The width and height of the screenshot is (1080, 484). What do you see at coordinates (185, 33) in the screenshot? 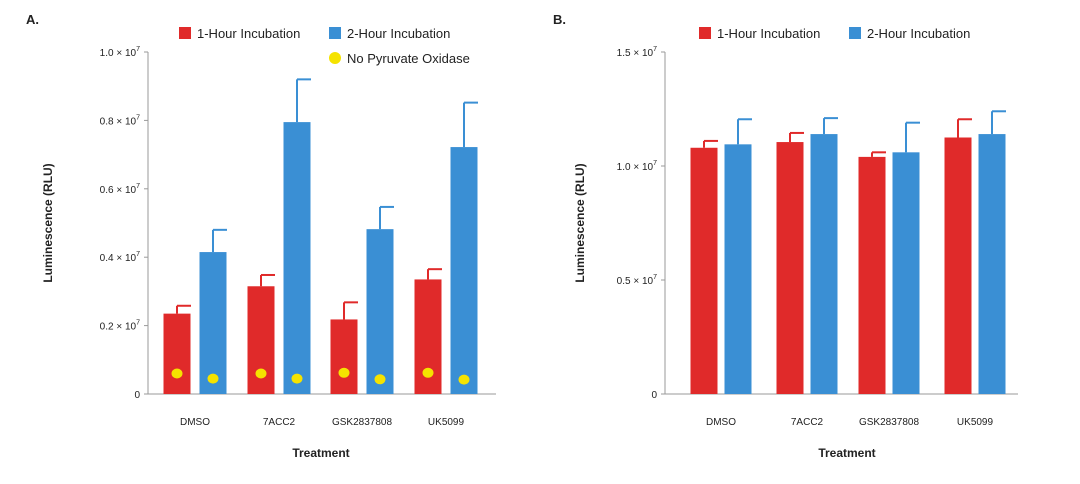
I see `legend-a-swatch-1h` at bounding box center [185, 33].